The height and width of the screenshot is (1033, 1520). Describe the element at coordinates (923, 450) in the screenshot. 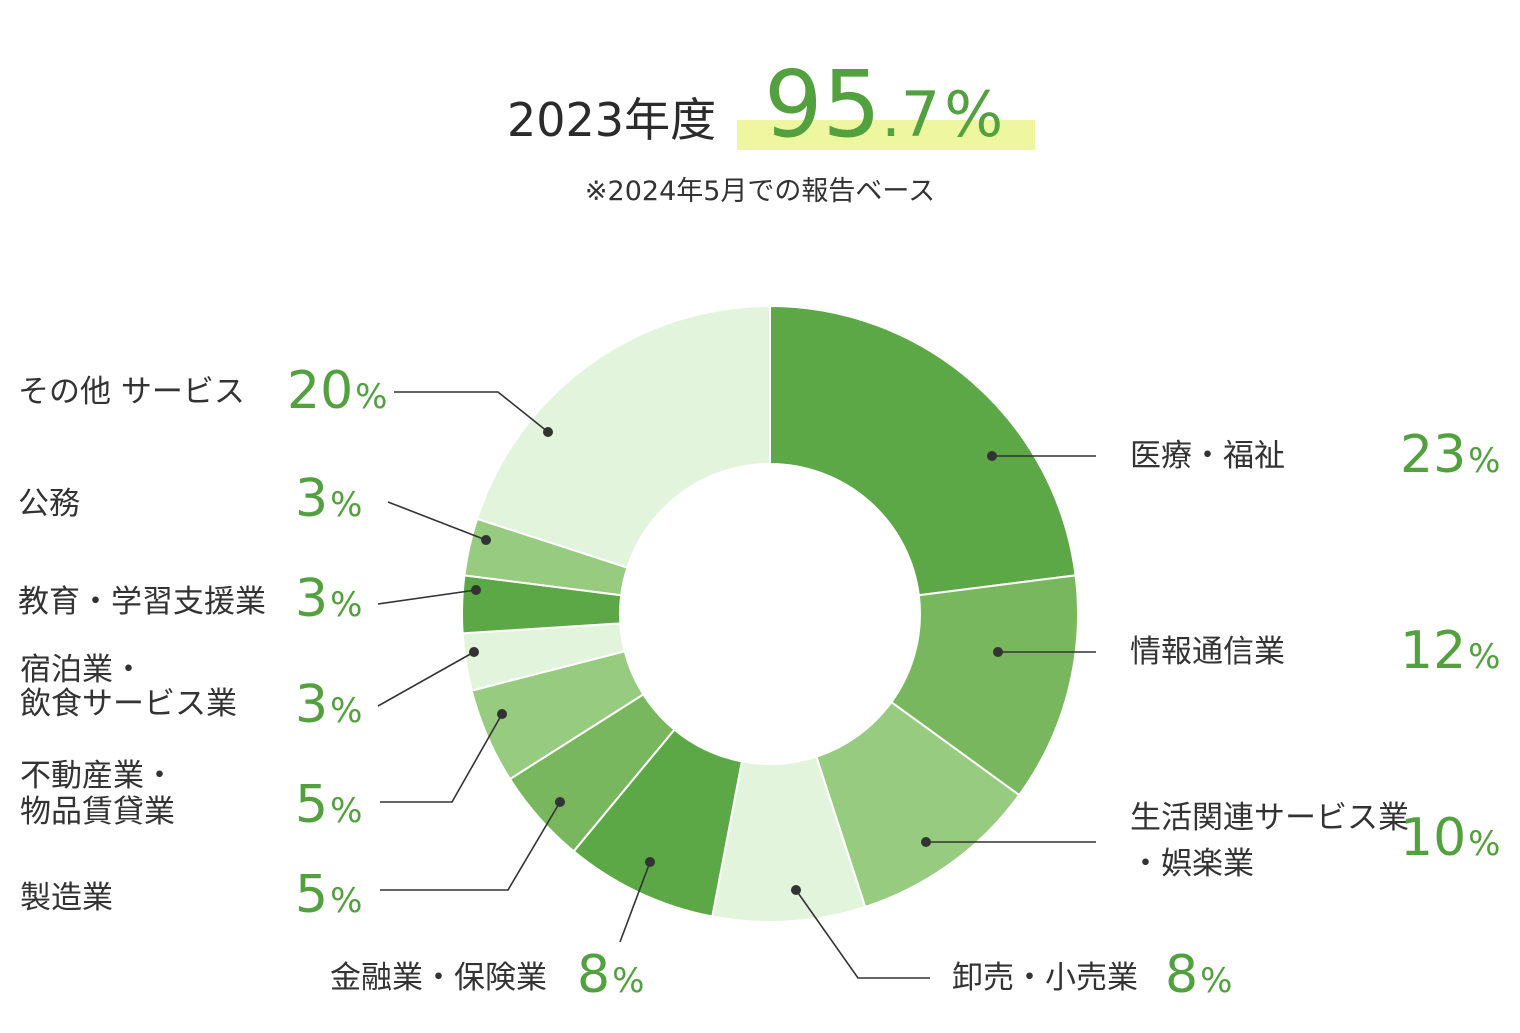

I see `slice-medical-welfare` at that location.